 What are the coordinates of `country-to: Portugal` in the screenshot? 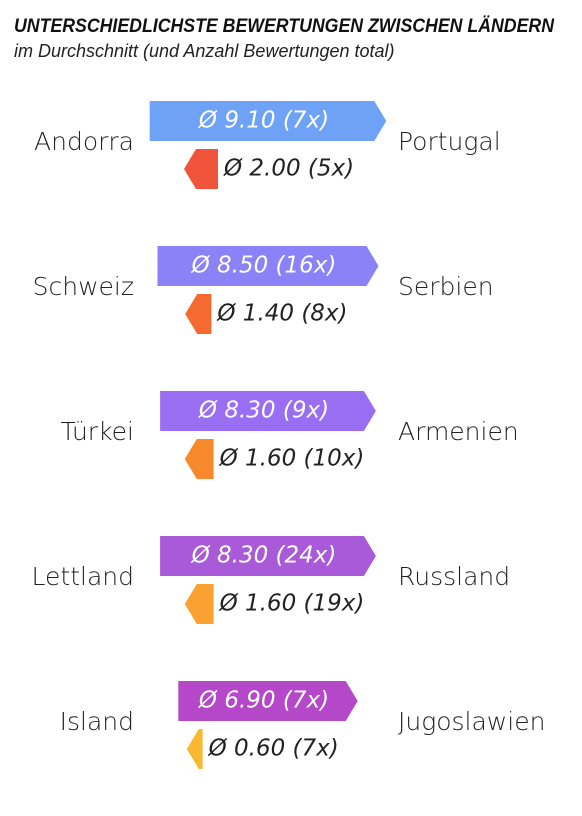 It's located at (449, 141).